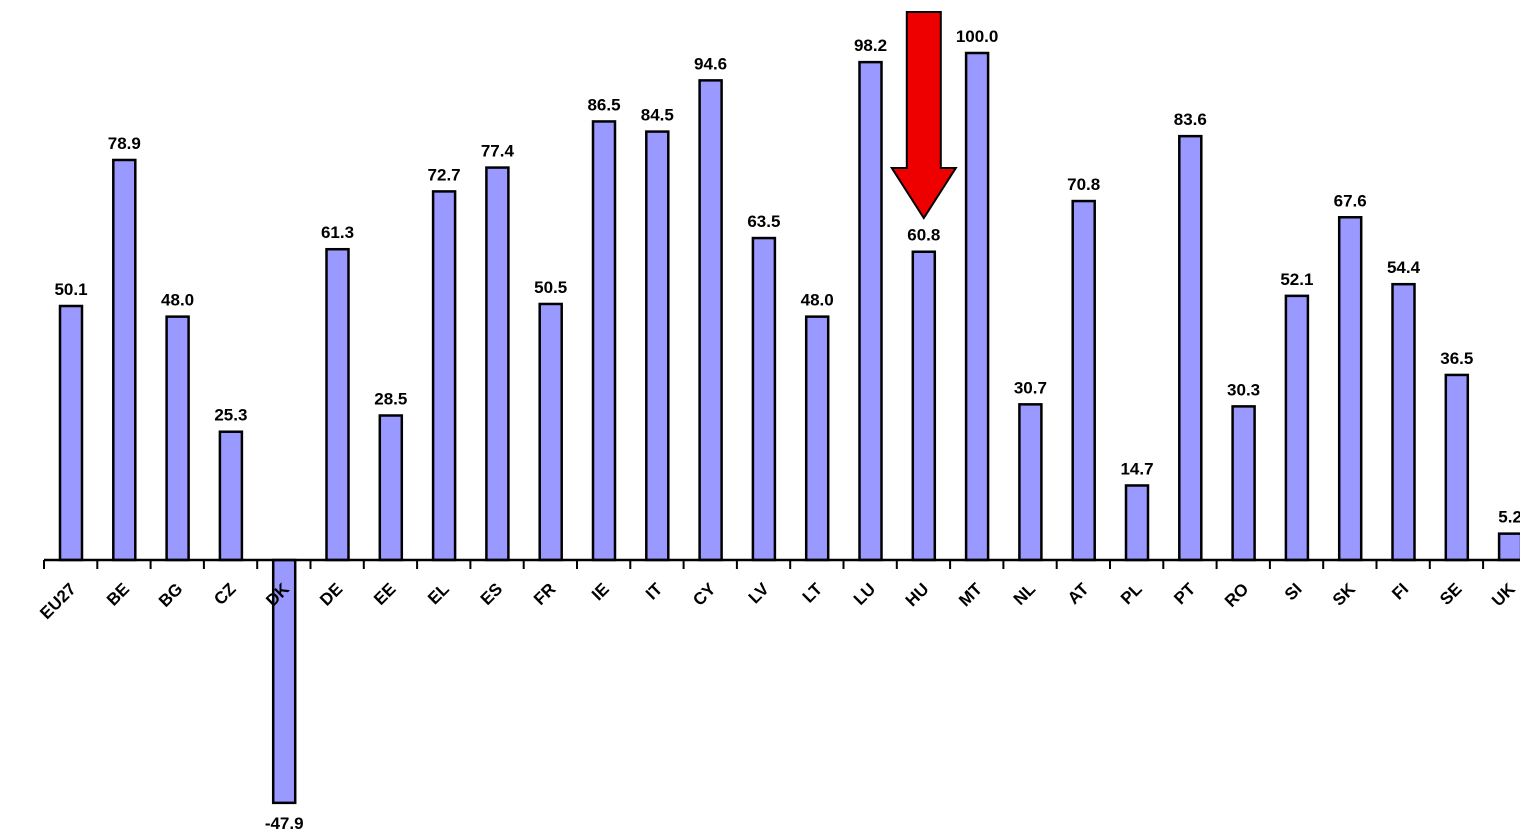 This screenshot has height=835, width=1520. Describe the element at coordinates (118, 594) in the screenshot. I see `category-label-be: BE` at that location.